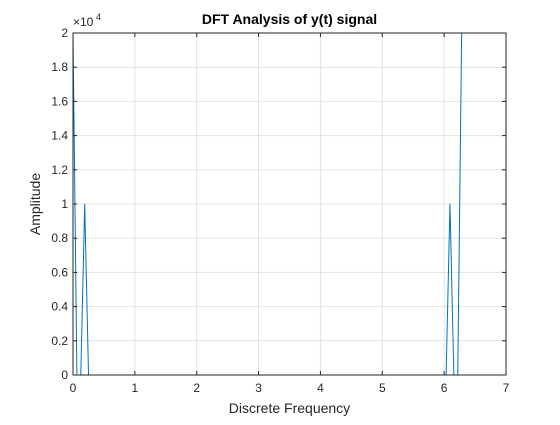  Describe the element at coordinates (258, 388) in the screenshot. I see `x-tick-label: 3` at that location.